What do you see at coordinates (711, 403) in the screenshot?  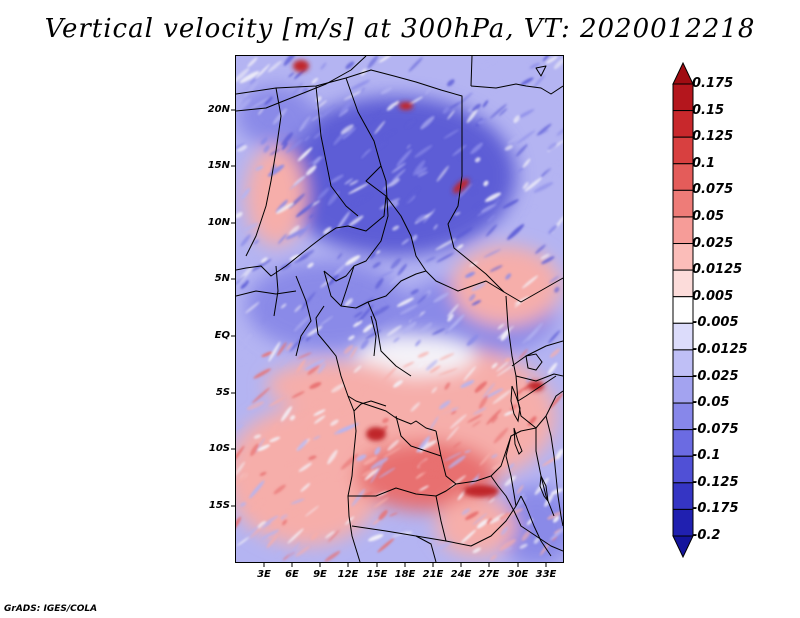 I see `colorbar-level-label: -0.05` at bounding box center [711, 403].